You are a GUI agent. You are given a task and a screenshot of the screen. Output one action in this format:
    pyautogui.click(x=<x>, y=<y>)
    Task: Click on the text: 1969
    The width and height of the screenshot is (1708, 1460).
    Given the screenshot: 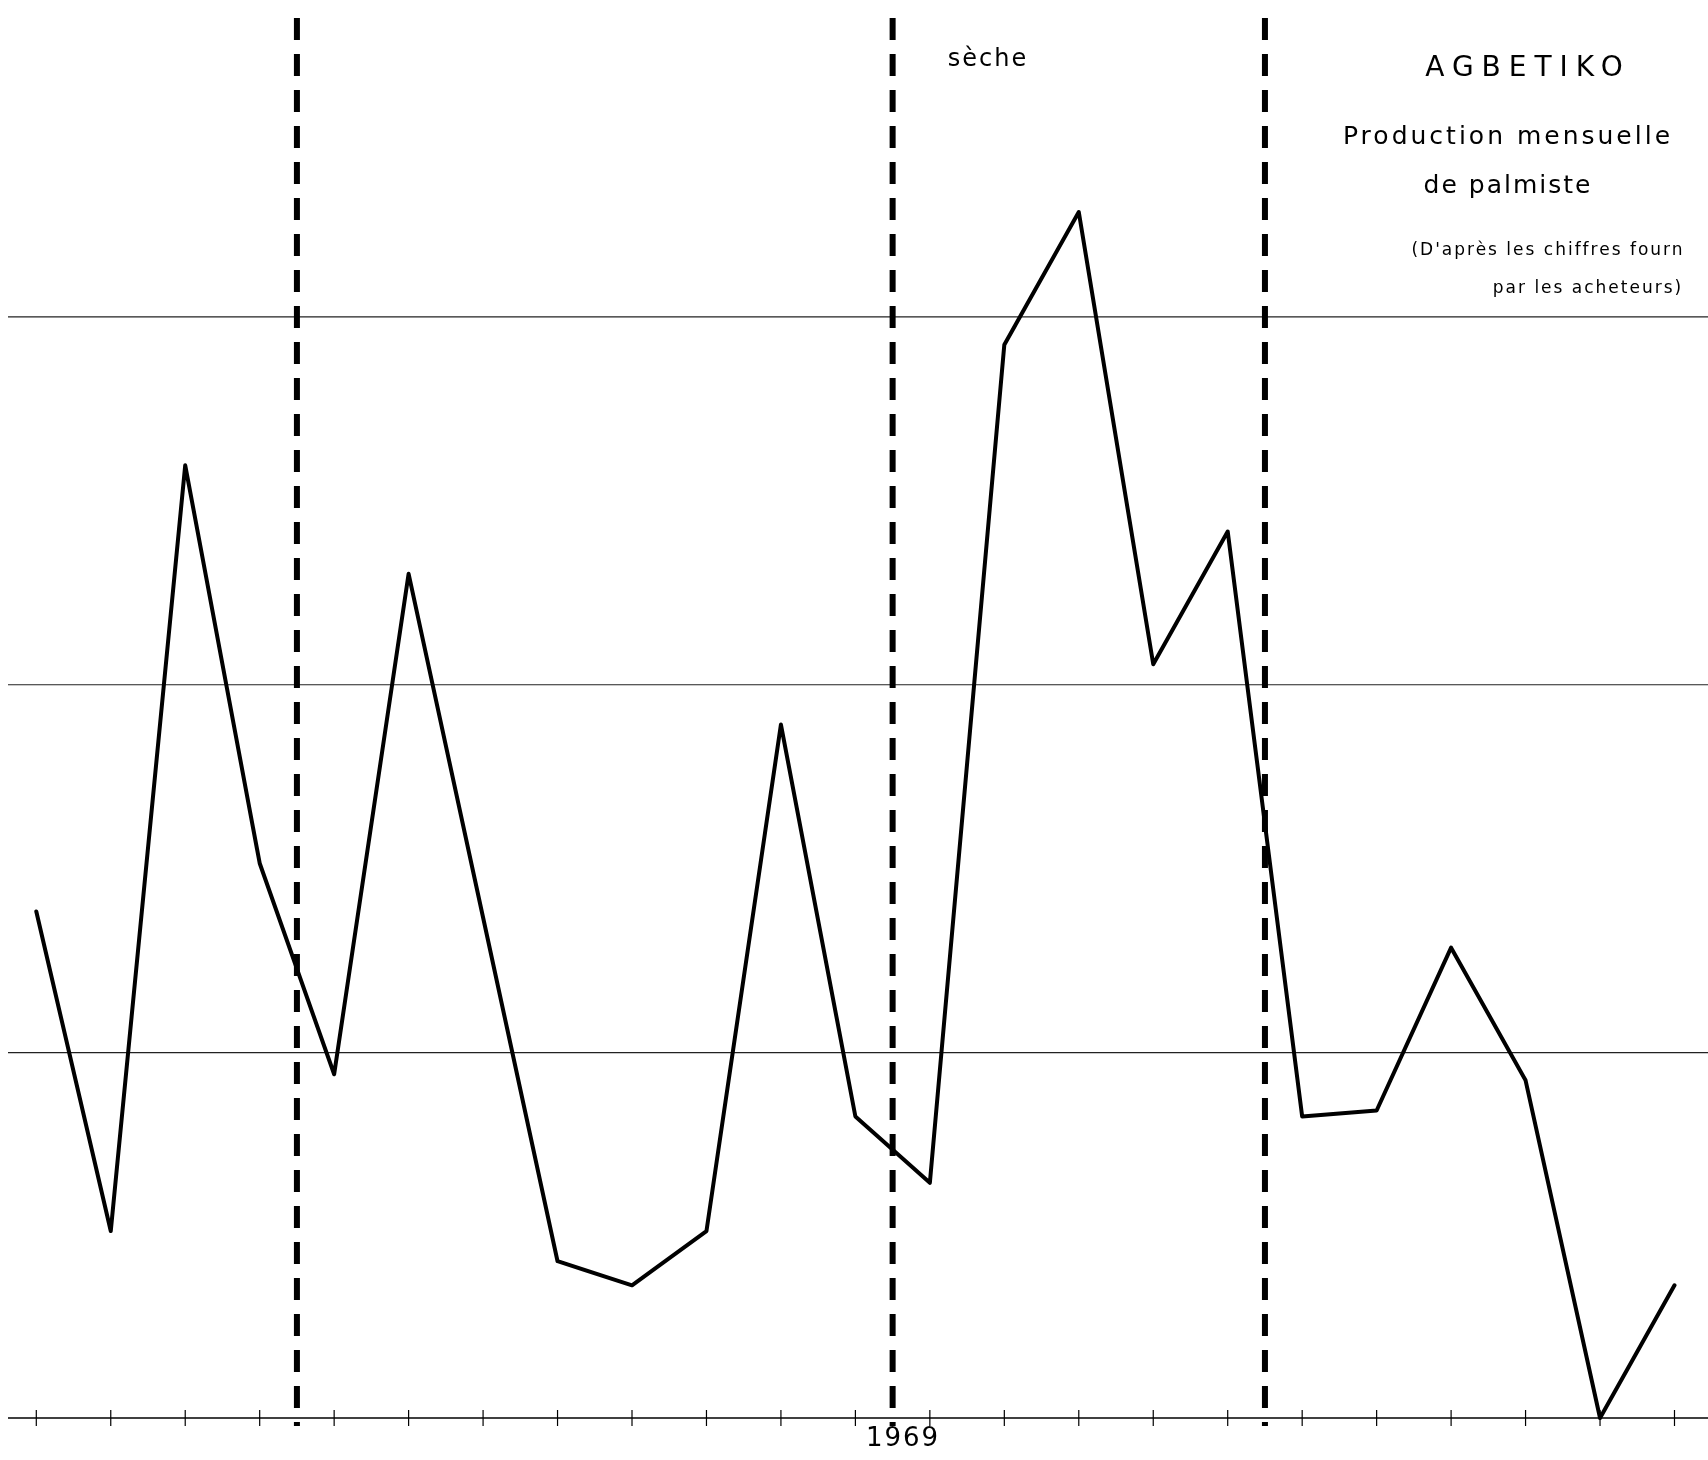 What is the action you would take?
    pyautogui.click(x=903, y=1437)
    